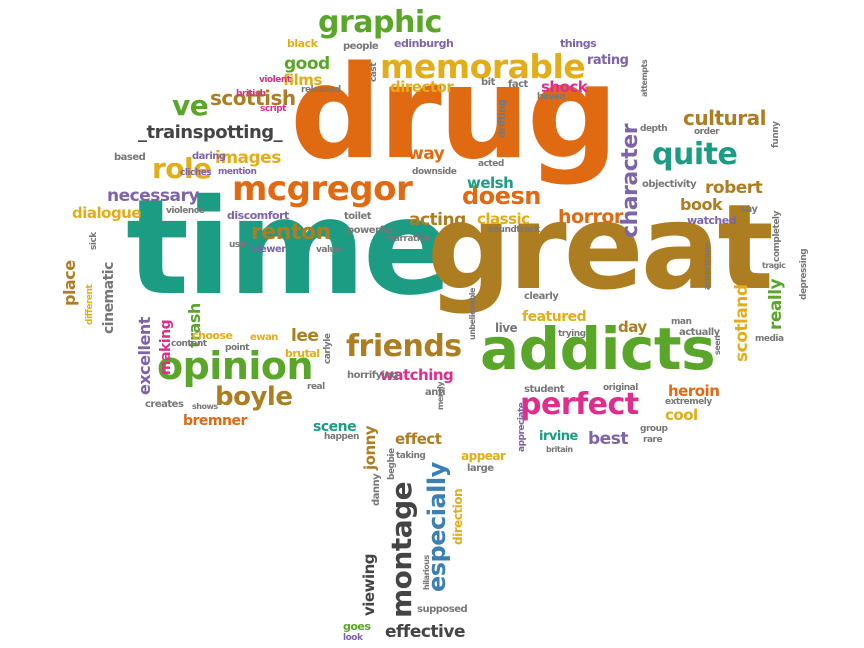 The image size is (864, 648). I want to click on cloud-word-black: black, so click(302, 43).